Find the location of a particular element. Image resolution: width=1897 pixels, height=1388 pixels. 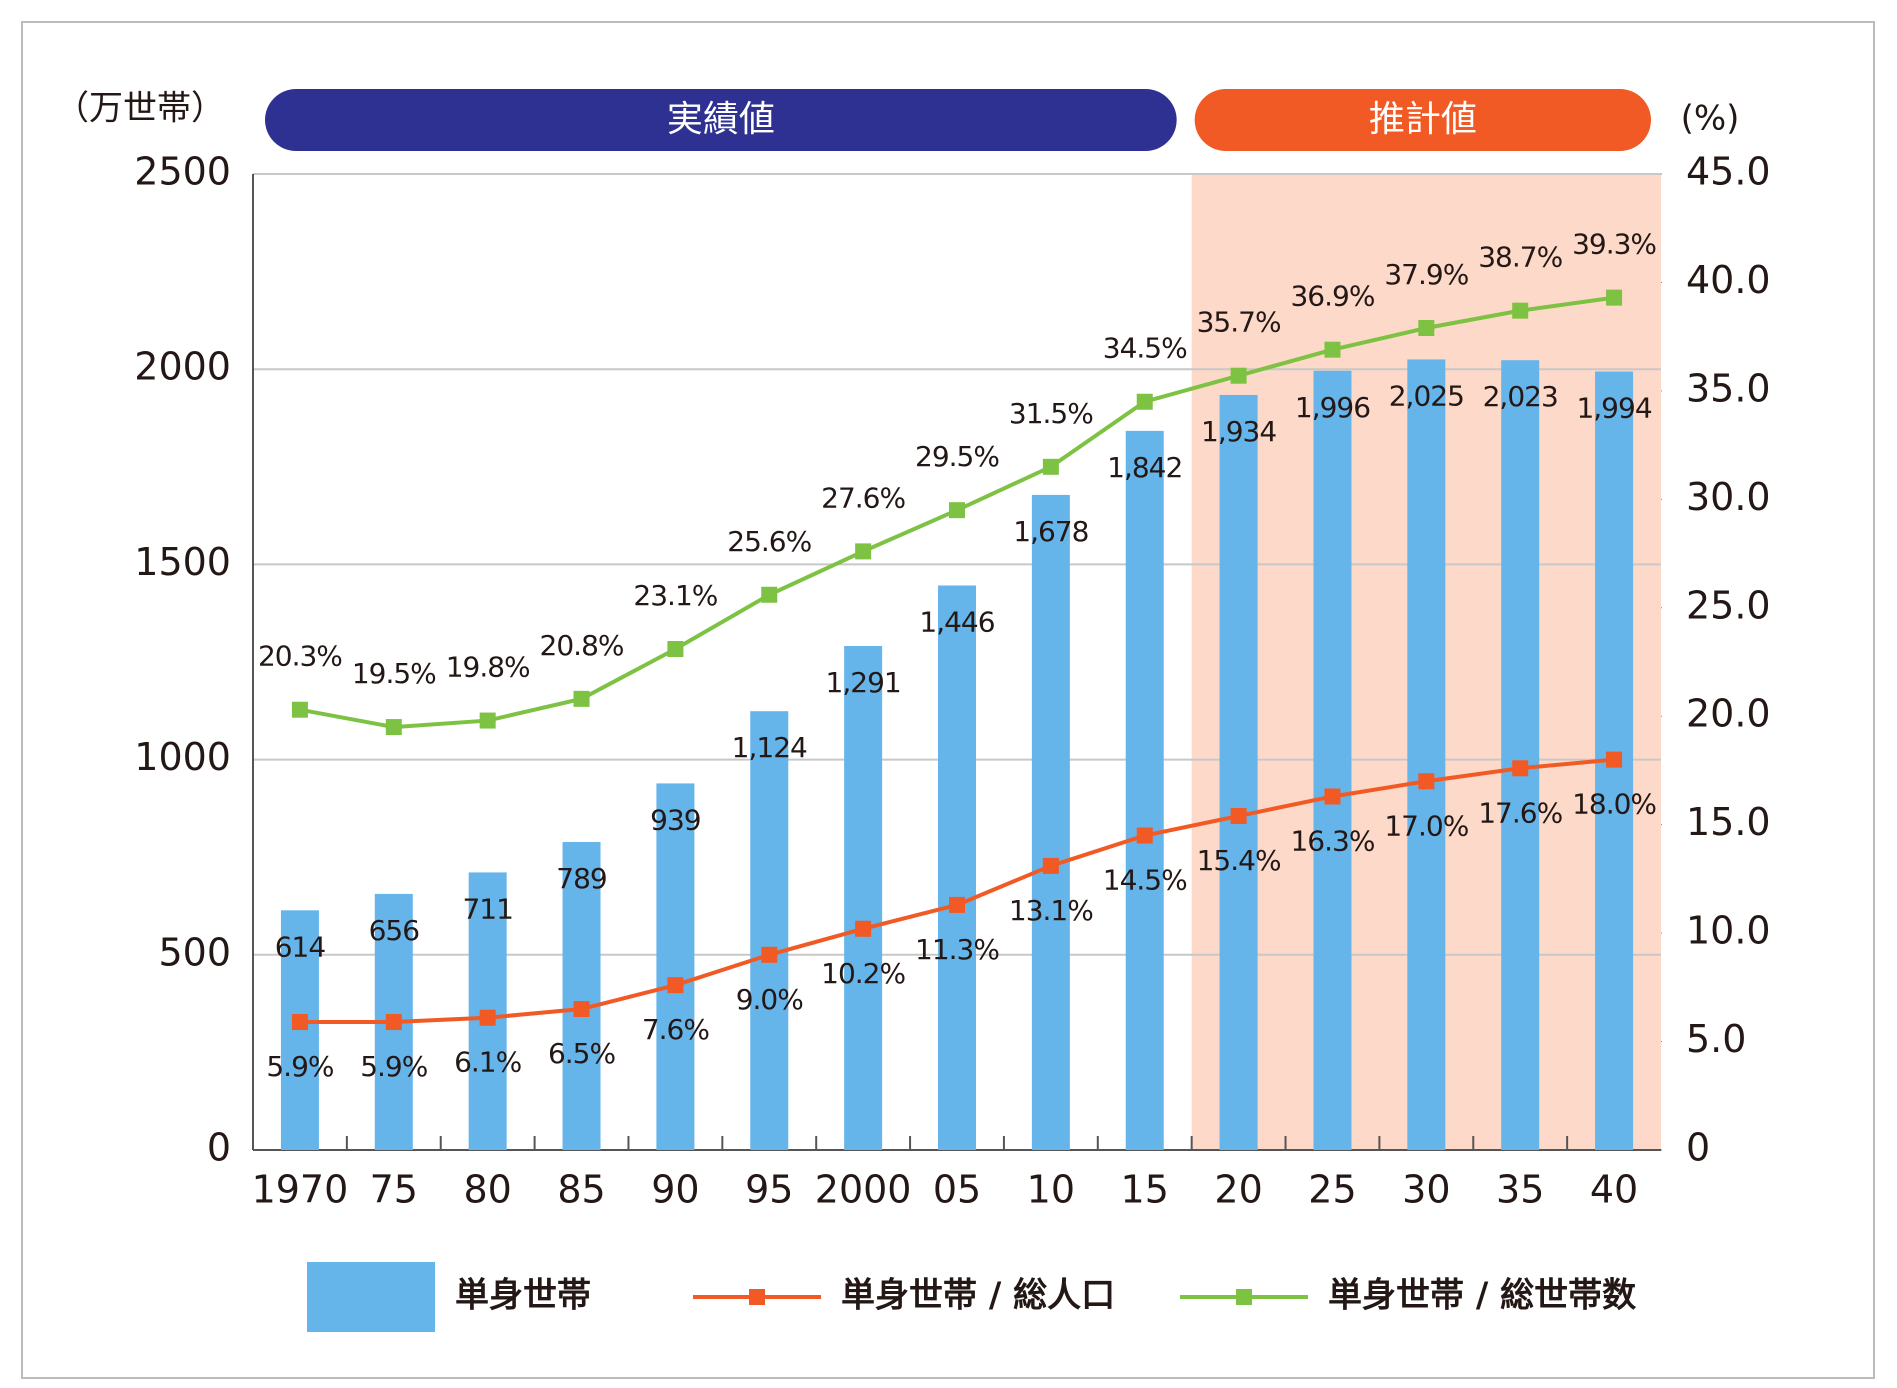

period-label: 推計値 is located at coordinates (1423, 119).